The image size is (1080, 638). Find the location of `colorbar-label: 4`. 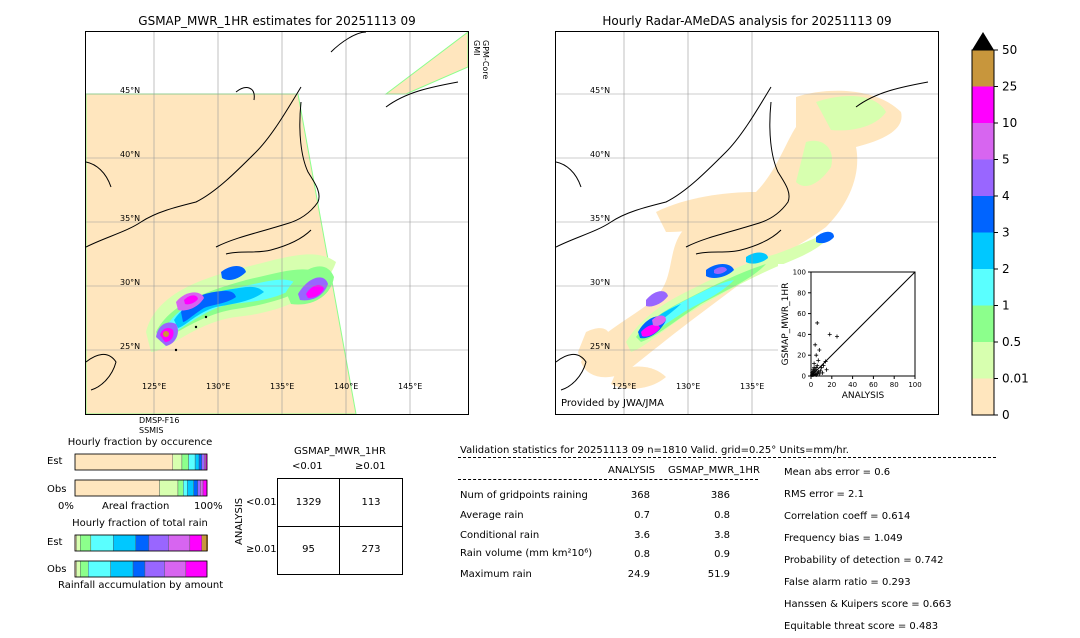

colorbar-label: 4 is located at coordinates (1006, 196).